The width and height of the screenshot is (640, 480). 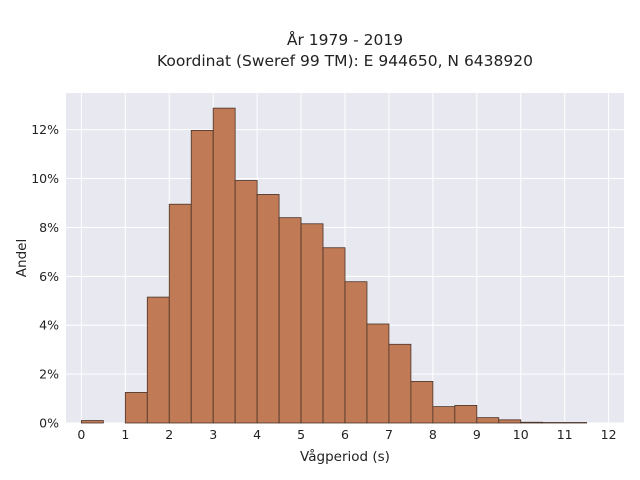 I want to click on x-tick-label: 6, so click(x=345, y=434).